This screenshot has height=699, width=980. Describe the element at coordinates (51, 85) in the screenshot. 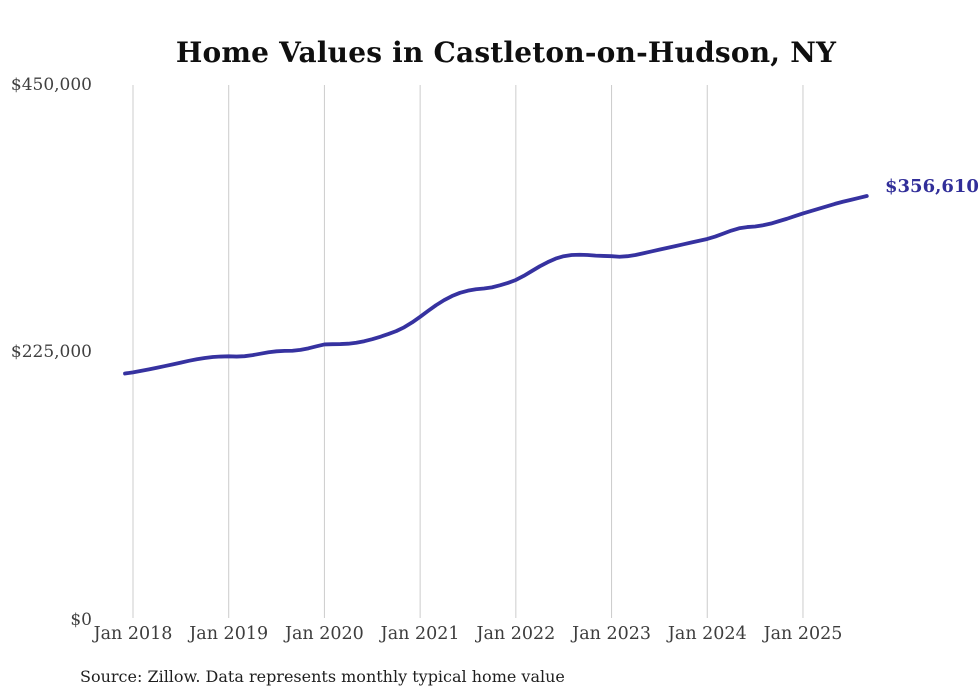

I see `y-axis-tick-450000: $450,000` at that location.